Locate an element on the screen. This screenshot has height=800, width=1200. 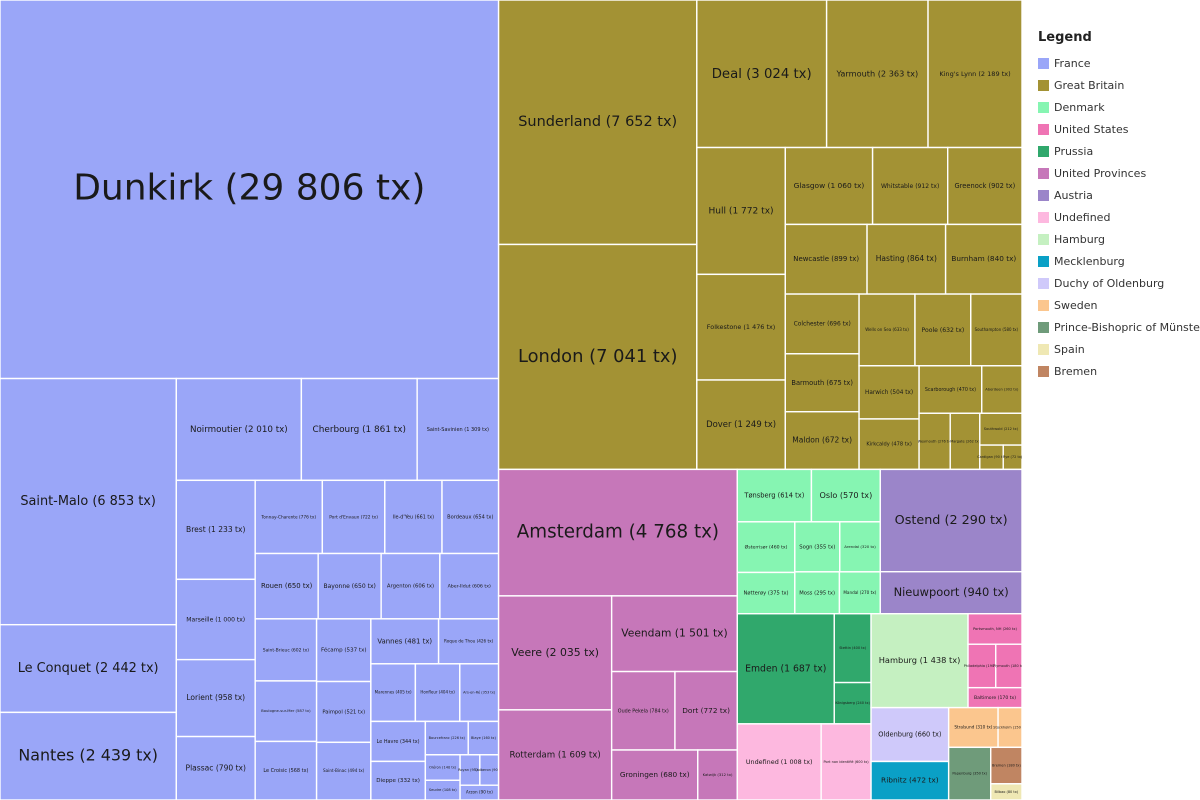
legend-item: Spain is located at coordinates (1118, 349).